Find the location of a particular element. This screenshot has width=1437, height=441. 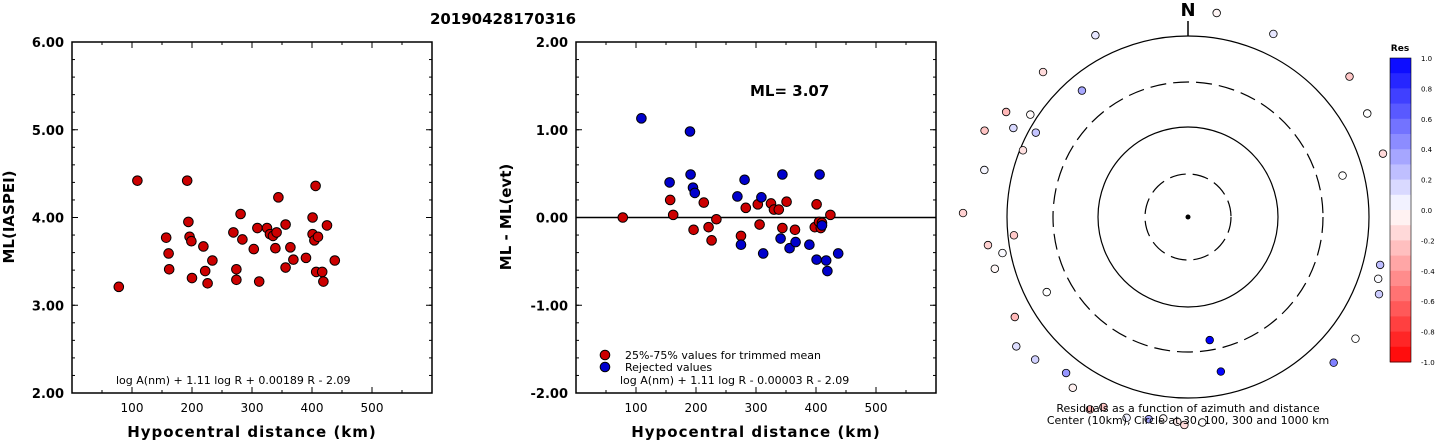

x-tick-label: 500 is located at coordinates (876, 408).